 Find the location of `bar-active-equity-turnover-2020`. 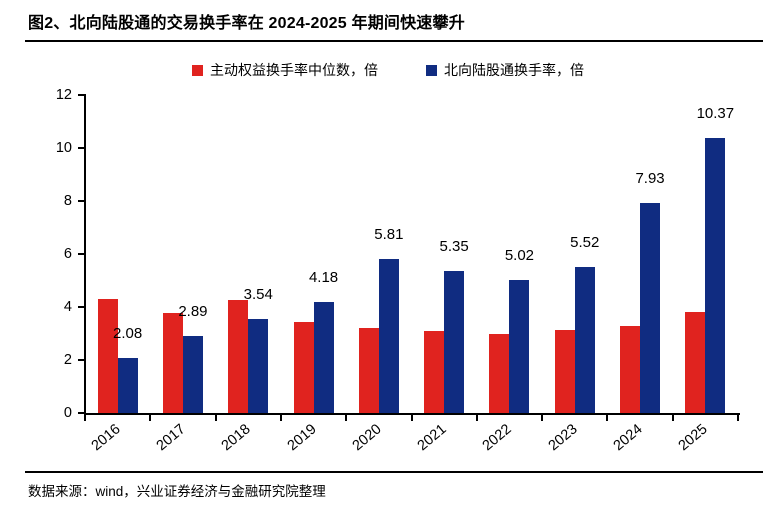

bar-active-equity-turnover-2020 is located at coordinates (368, 370).